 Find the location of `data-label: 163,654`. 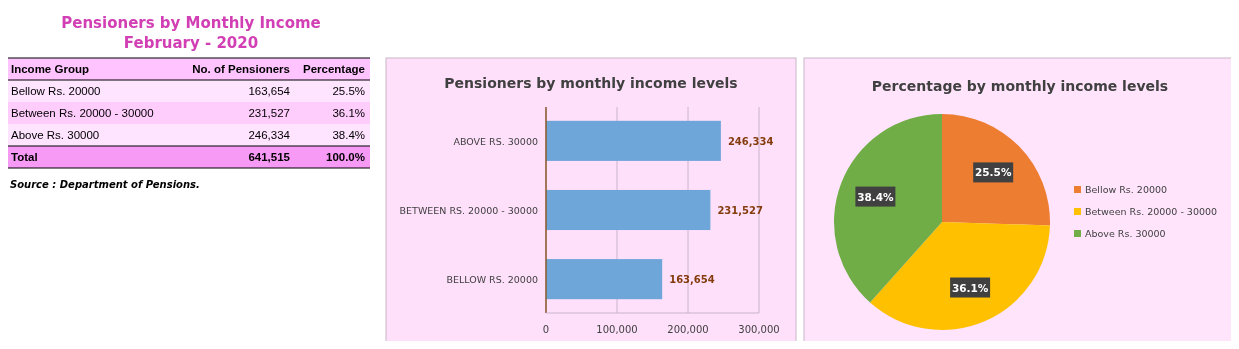

data-label: 163,654 is located at coordinates (692, 280).